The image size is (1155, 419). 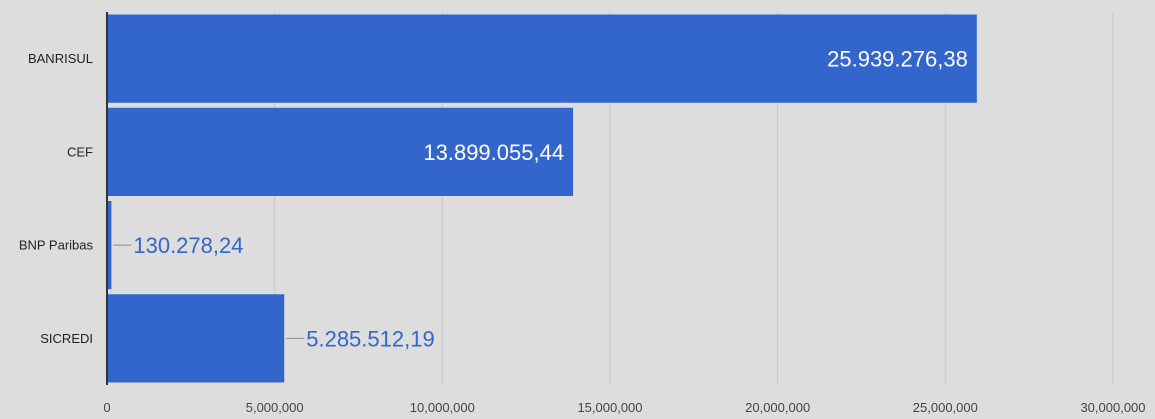 I want to click on value-label: 25.939.276,38, so click(x=897, y=59).